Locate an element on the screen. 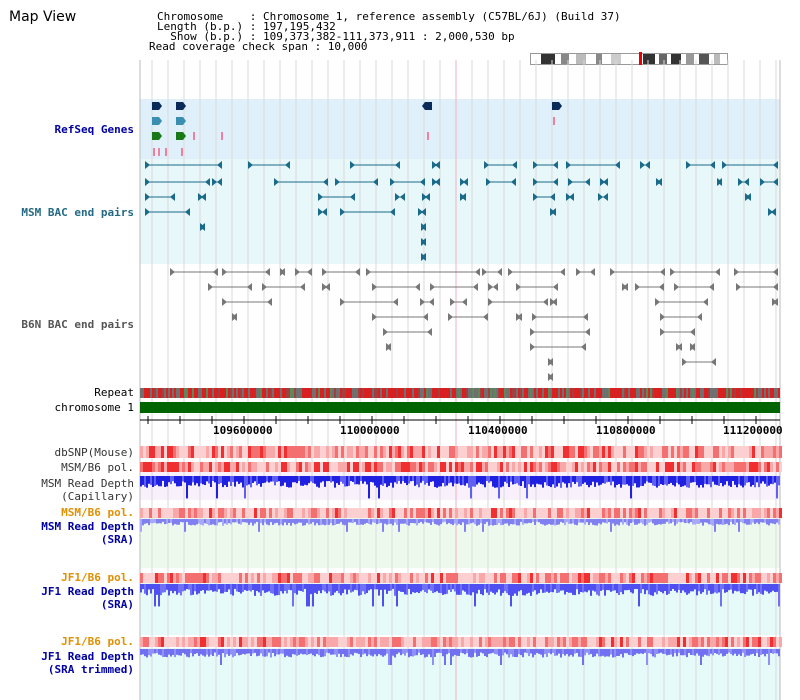 The height and width of the screenshot is (700, 800). msm-bac-pair-end is located at coordinates (535, 182).